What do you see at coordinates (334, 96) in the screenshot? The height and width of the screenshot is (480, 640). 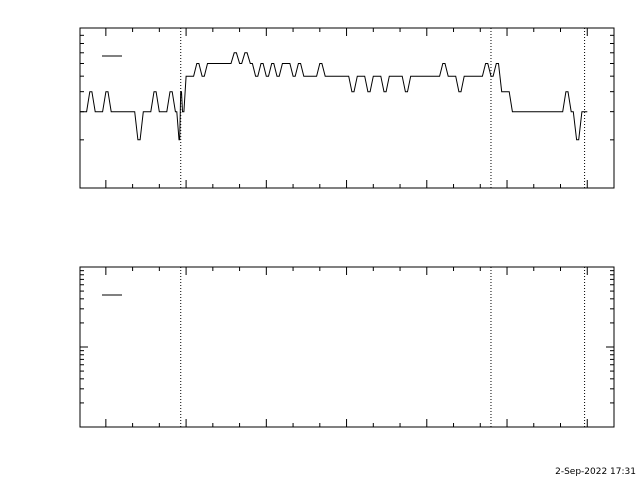 I see `series-line` at bounding box center [334, 96].